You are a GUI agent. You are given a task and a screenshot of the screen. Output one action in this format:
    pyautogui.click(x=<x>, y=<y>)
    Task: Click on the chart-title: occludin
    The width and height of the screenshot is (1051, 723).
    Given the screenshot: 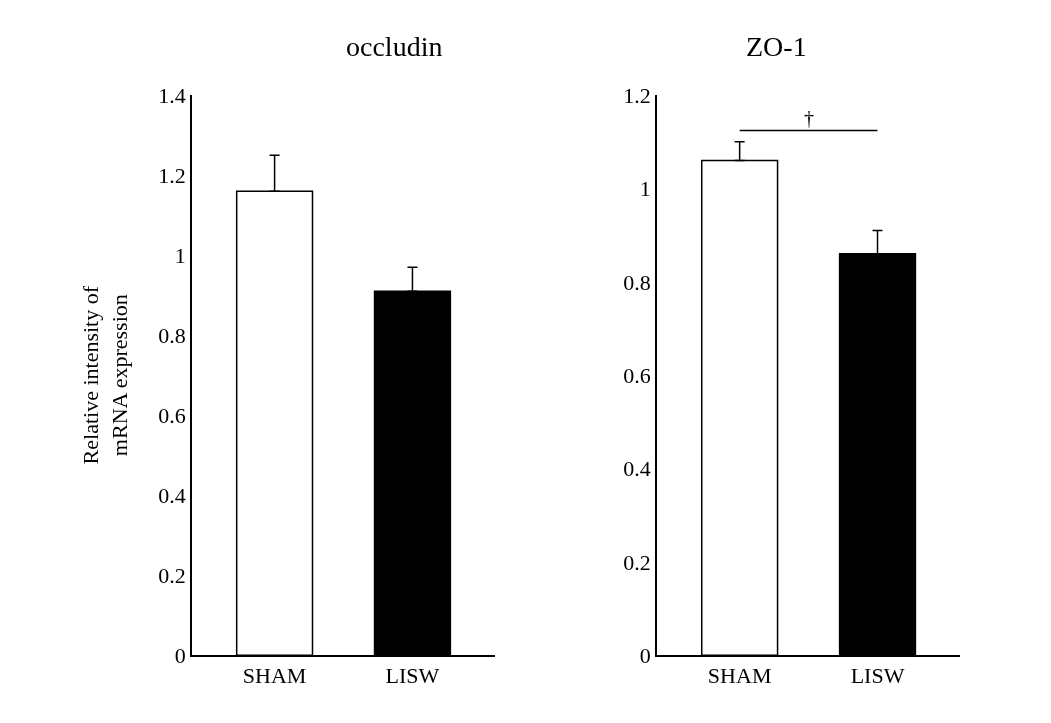 What is the action you would take?
    pyautogui.click(x=394, y=46)
    